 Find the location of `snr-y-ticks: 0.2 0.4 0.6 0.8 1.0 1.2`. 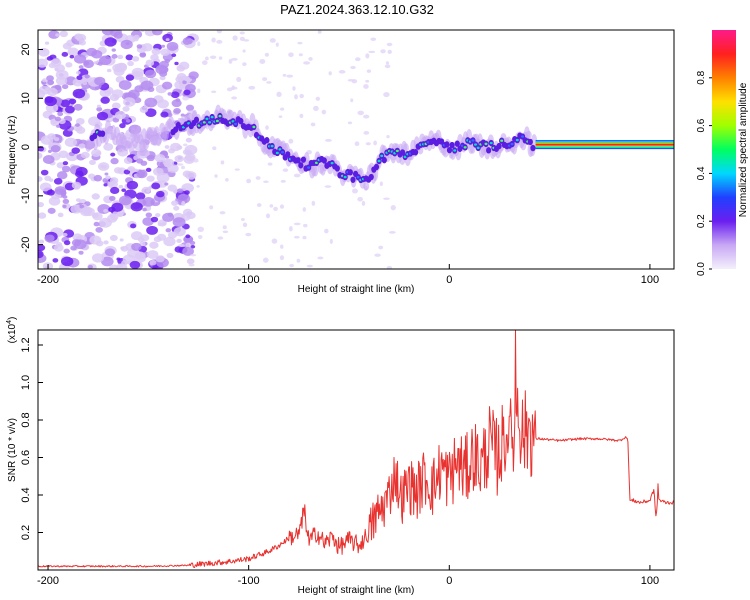

snr-y-ticks: 0.2 0.4 0.6 0.8 1.0 1.2 is located at coordinates (31, 438).